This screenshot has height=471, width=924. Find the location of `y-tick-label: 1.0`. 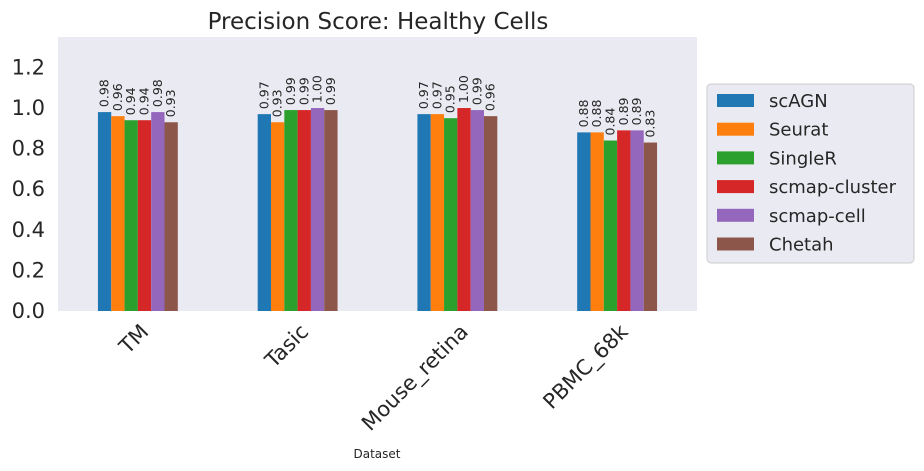

y-tick-label: 1.0 is located at coordinates (28, 108).